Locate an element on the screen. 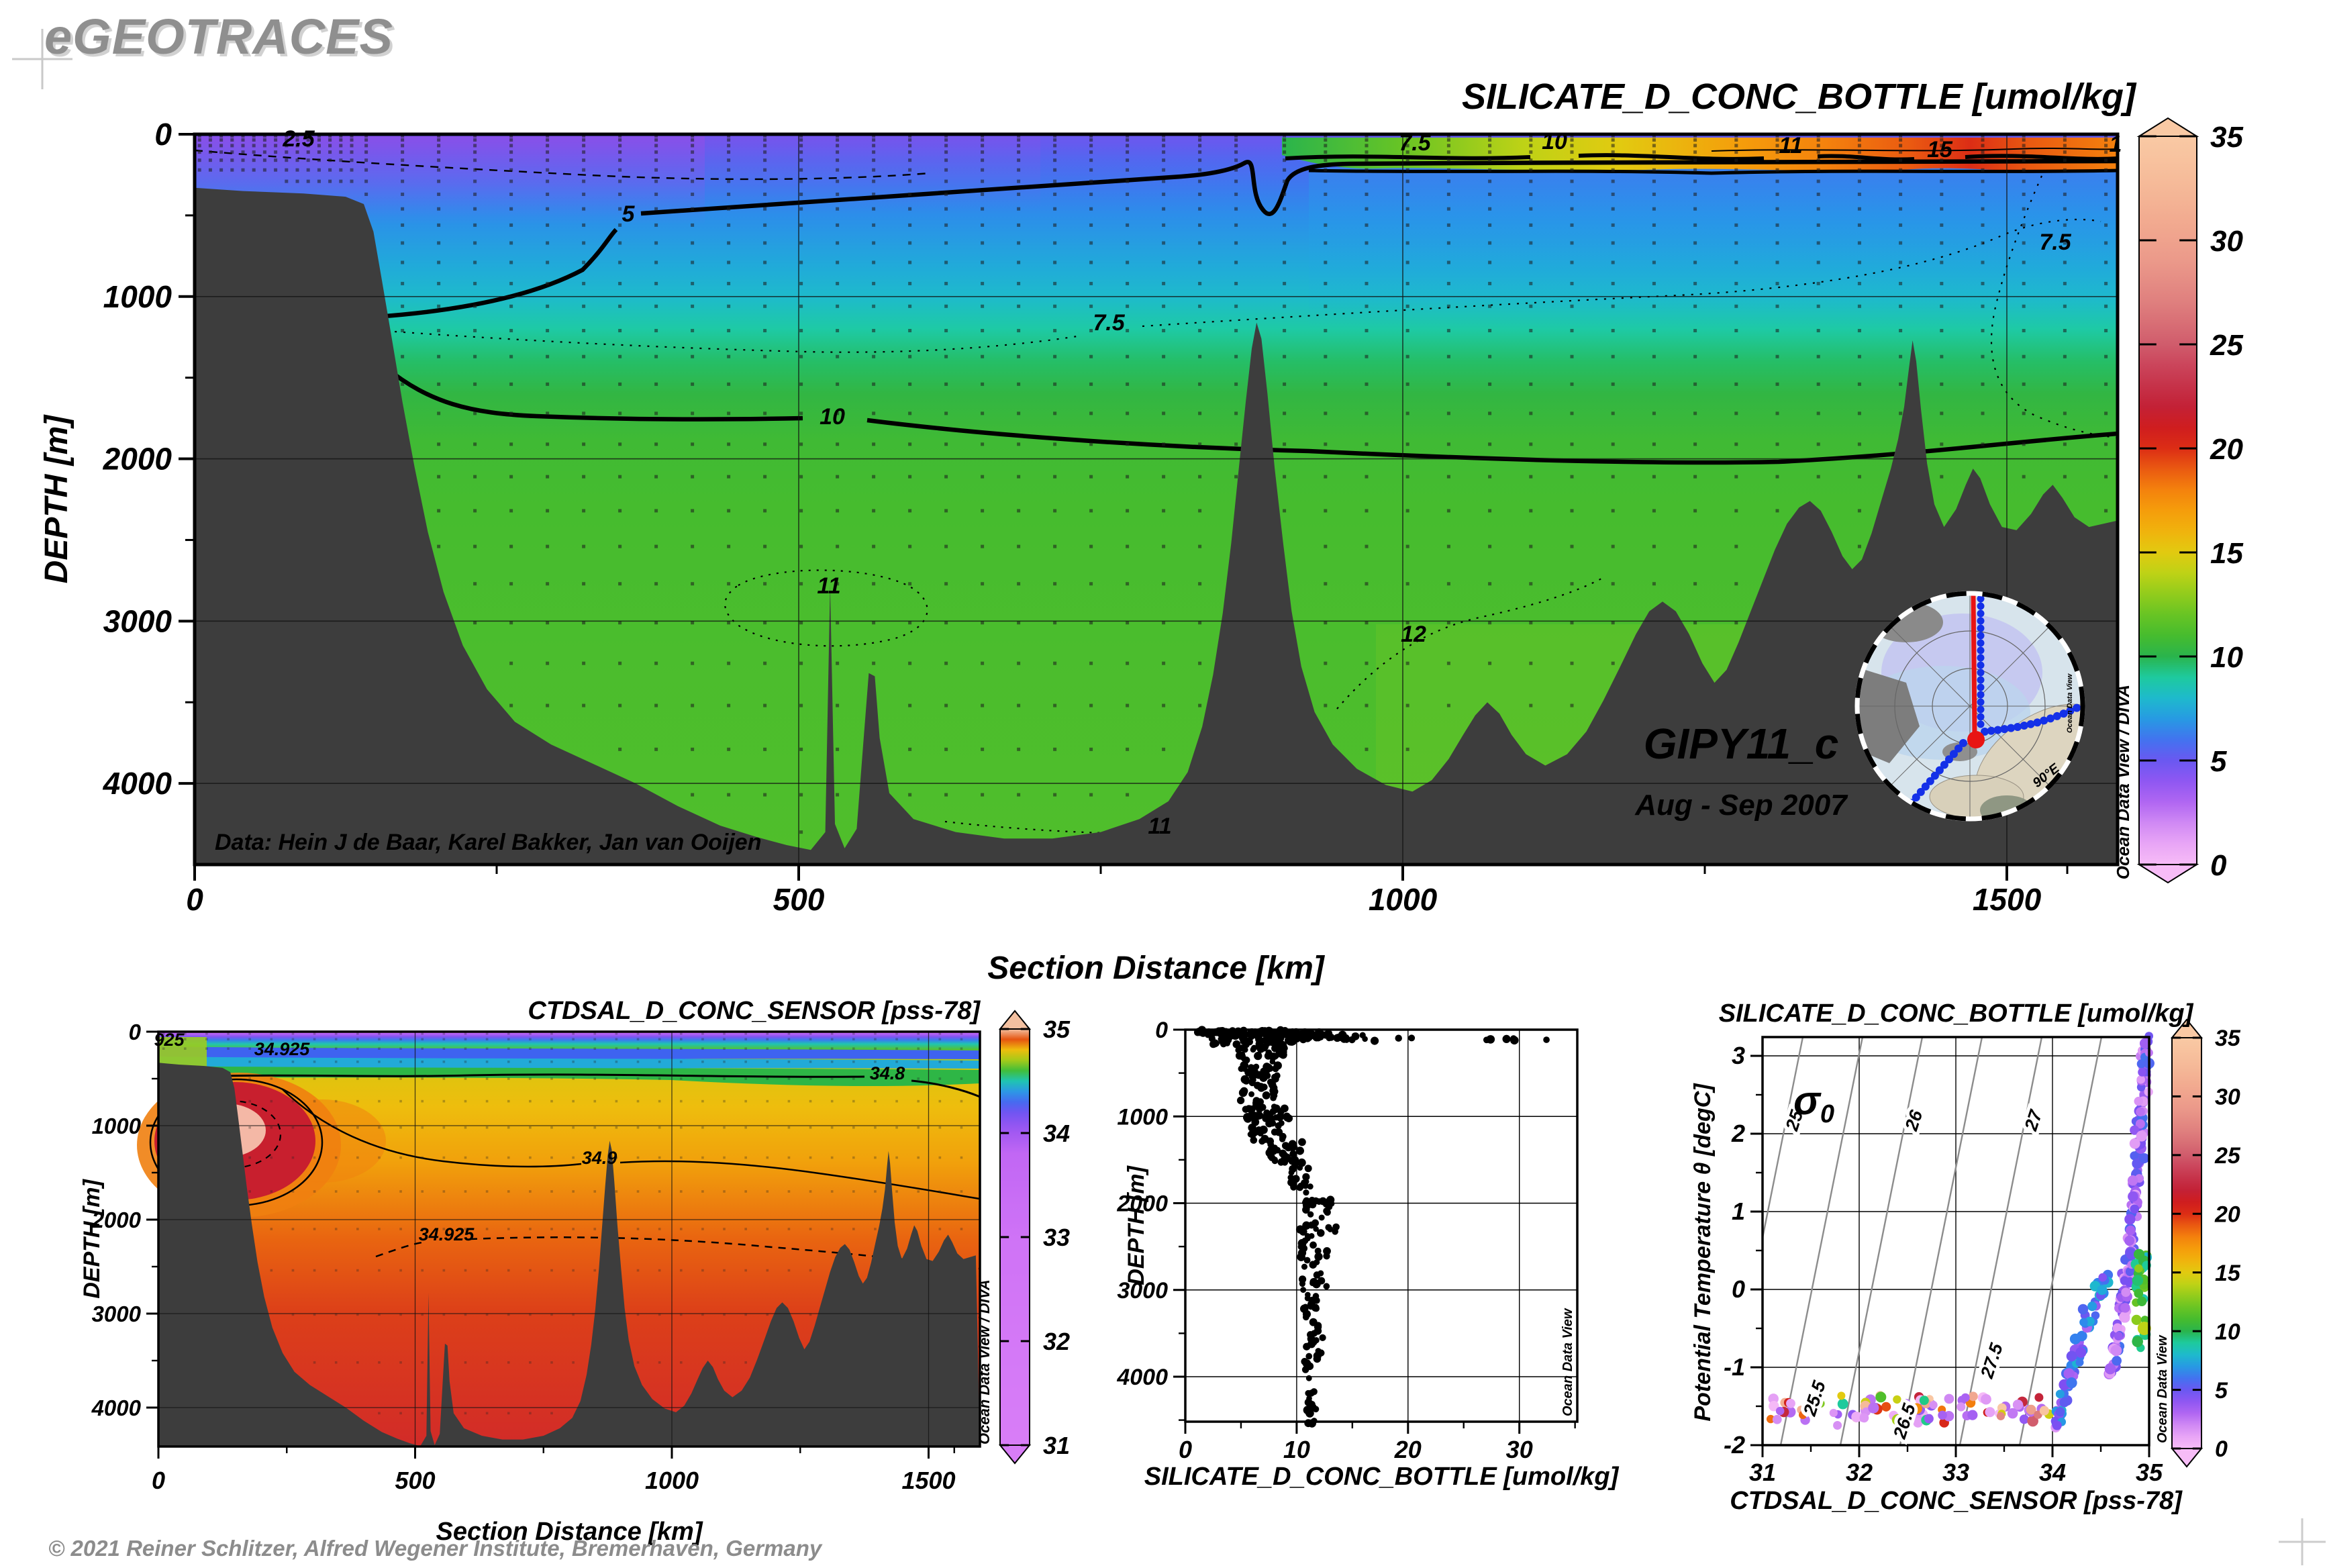 This screenshot has width=2327, height=1568. main-colorbar-watermark: Ocean Data View / DIVA is located at coordinates (2123, 782).